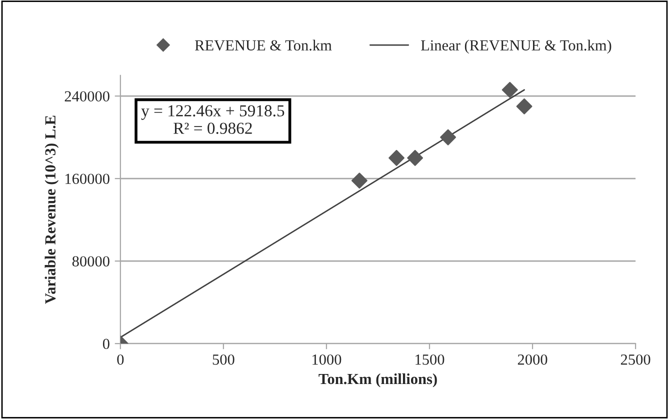 The image size is (669, 419). I want to click on y-tick-label: 0, so click(106, 344).